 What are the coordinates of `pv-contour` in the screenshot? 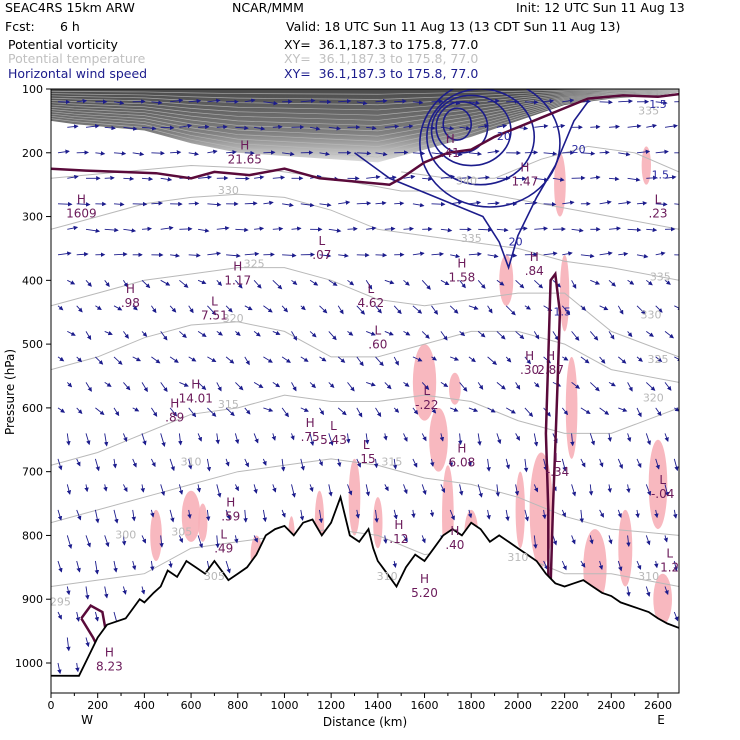 It's located at (365, 139).